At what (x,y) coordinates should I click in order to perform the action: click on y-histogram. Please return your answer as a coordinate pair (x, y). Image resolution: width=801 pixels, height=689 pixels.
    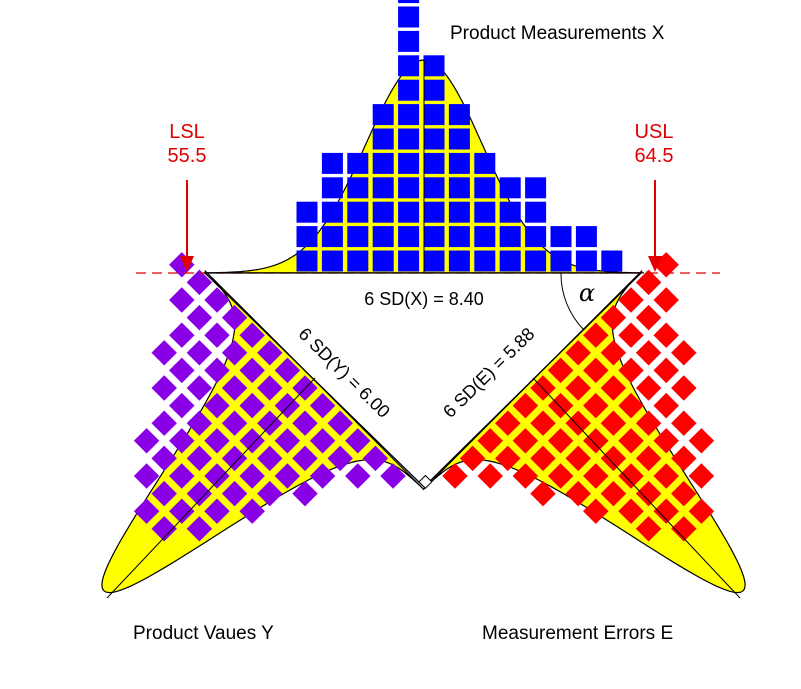
    Looking at the image, I should click on (269, 397).